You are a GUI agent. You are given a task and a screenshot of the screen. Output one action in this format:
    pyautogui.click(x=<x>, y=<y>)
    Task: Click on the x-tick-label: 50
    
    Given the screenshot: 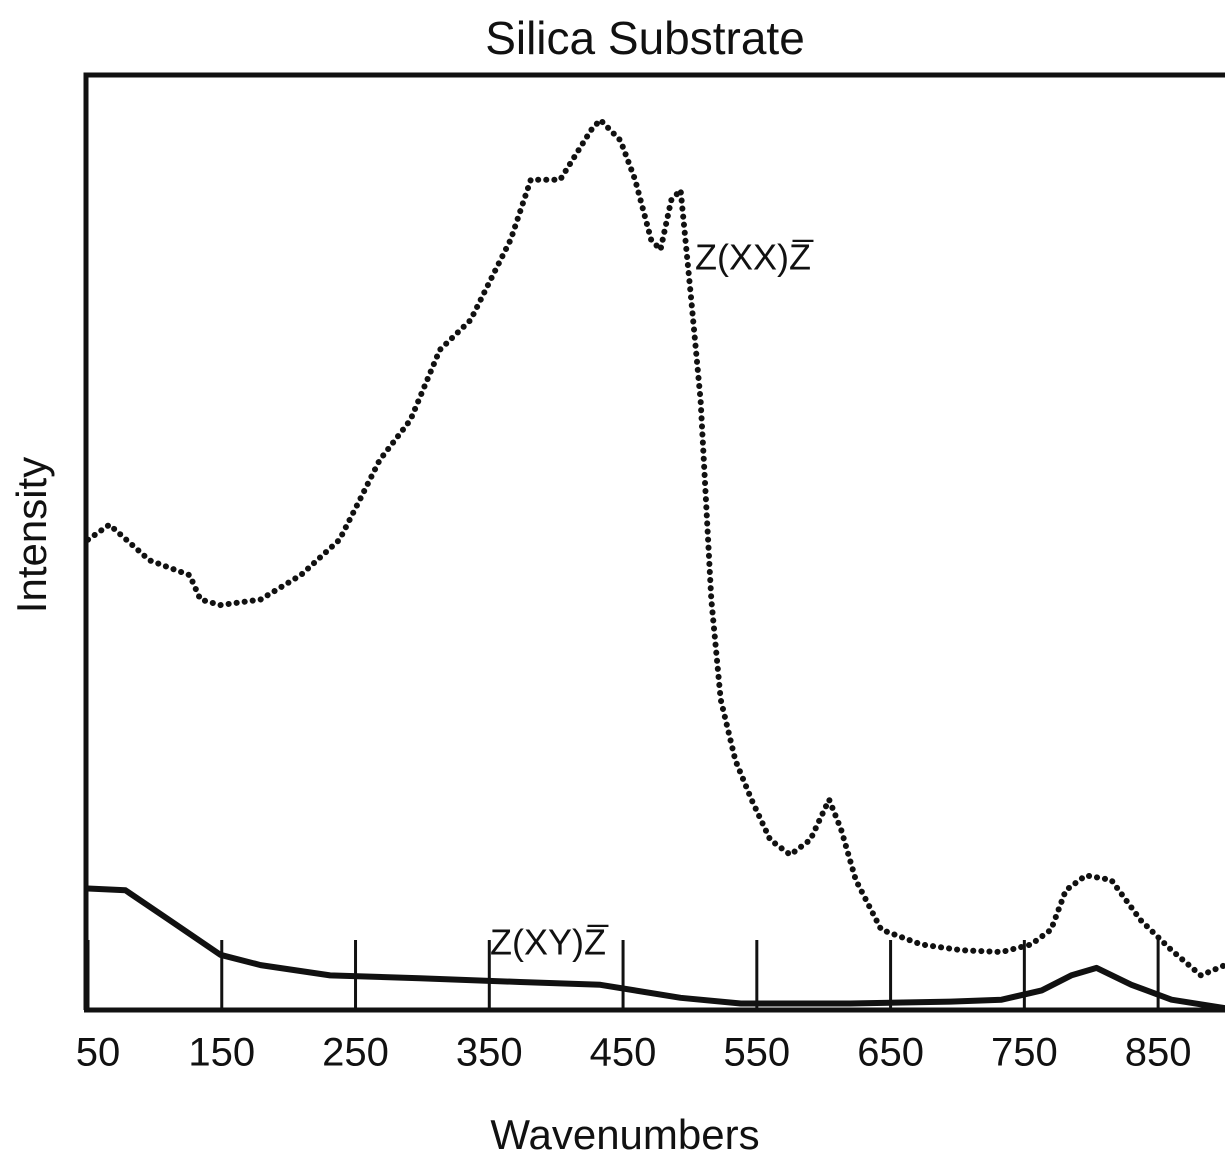 What is the action you would take?
    pyautogui.click(x=98, y=1053)
    